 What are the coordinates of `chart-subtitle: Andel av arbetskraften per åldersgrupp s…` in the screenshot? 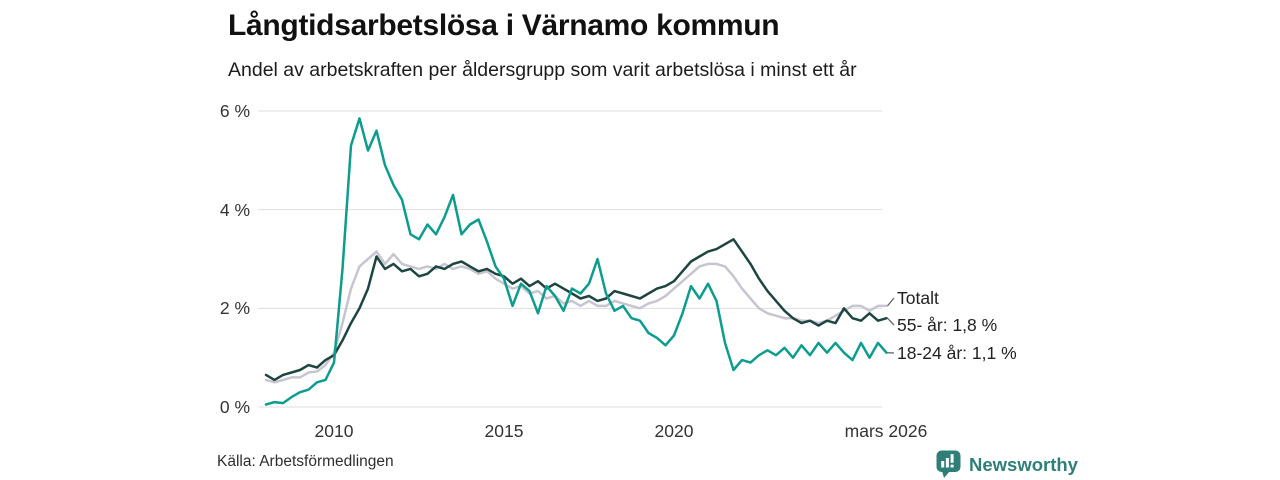 It's located at (542, 70).